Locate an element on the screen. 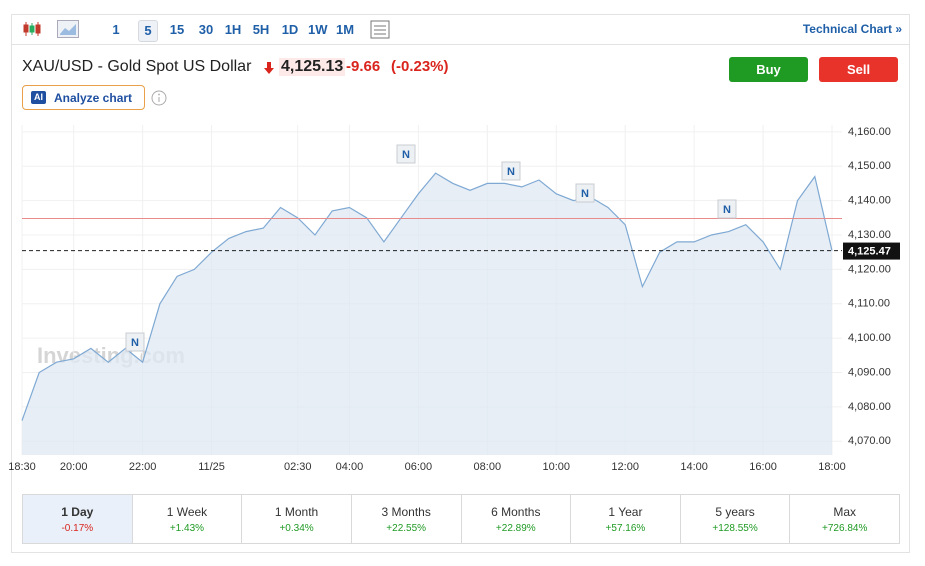  period-name: 6 Months is located at coordinates (516, 512).